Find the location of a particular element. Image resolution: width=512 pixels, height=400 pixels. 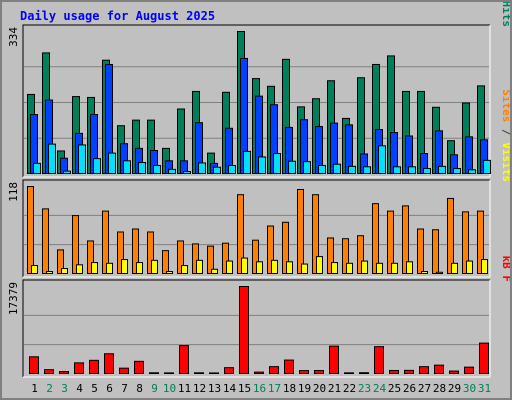

x-tick-label-day-3: 3 is located at coordinates (64, 388).